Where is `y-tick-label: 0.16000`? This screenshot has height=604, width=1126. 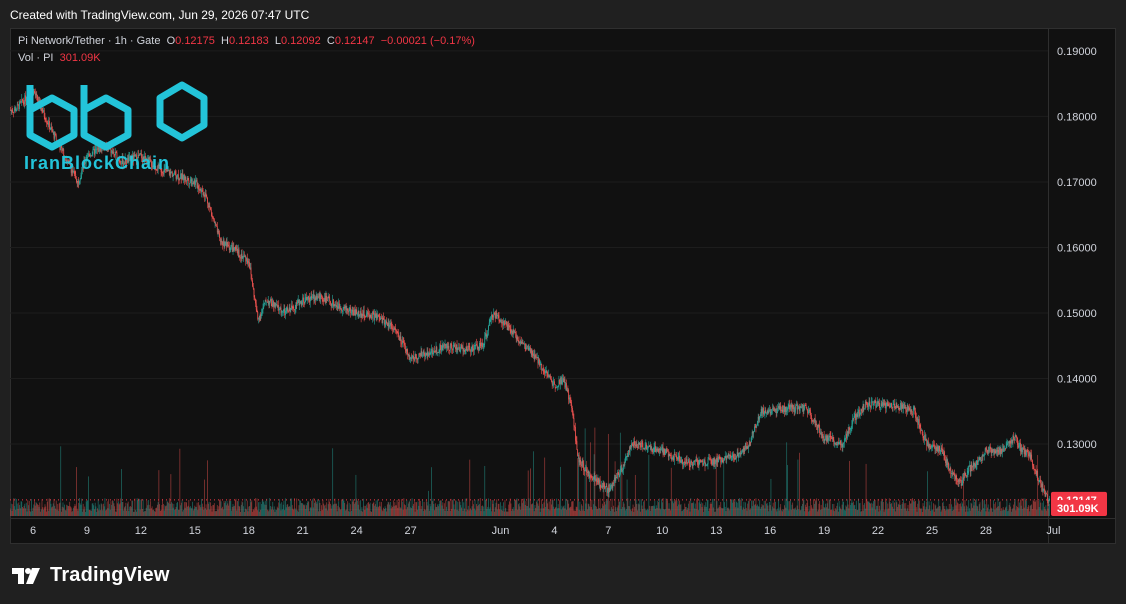
y-tick-label: 0.16000 is located at coordinates (1077, 248).